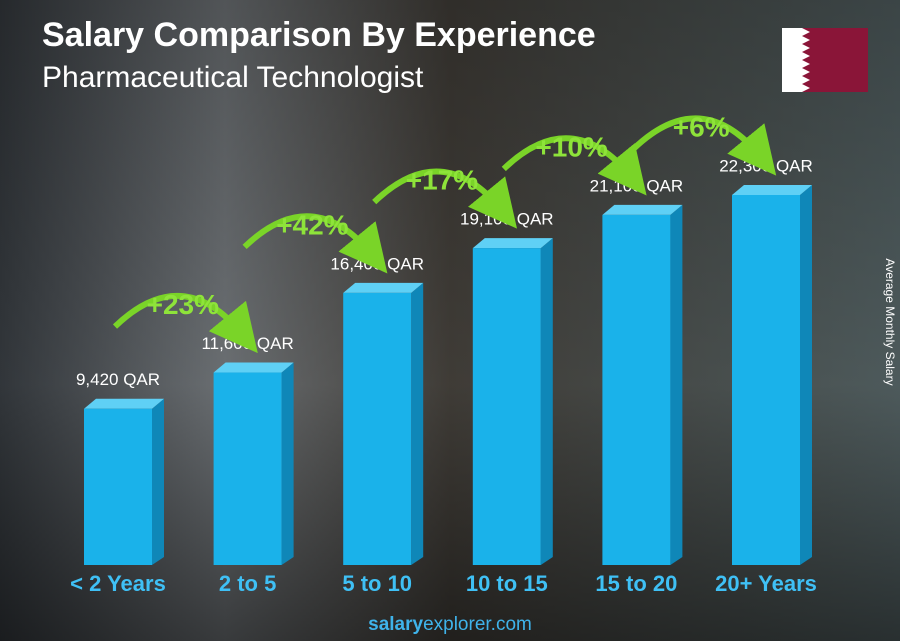 This screenshot has width=900, height=641. I want to click on change-label: +17%, so click(442, 179).